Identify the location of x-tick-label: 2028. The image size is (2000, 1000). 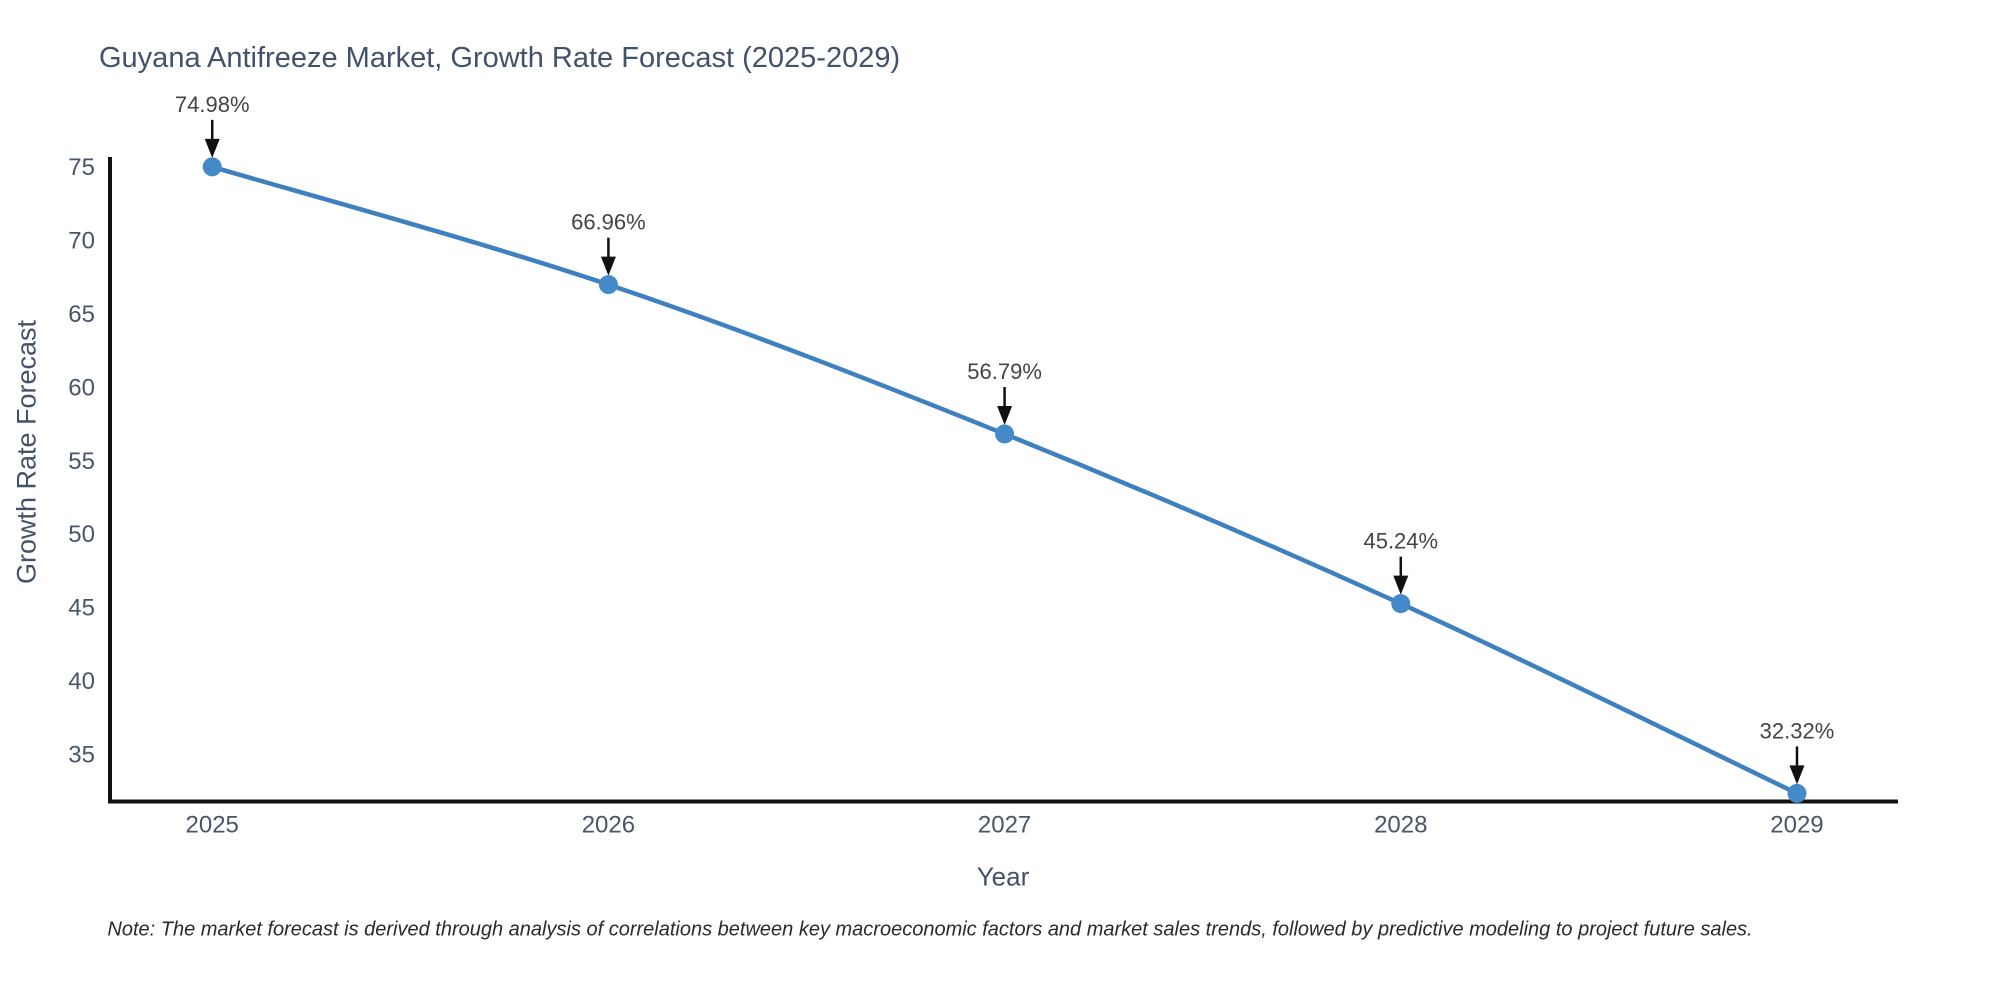
(1400, 825).